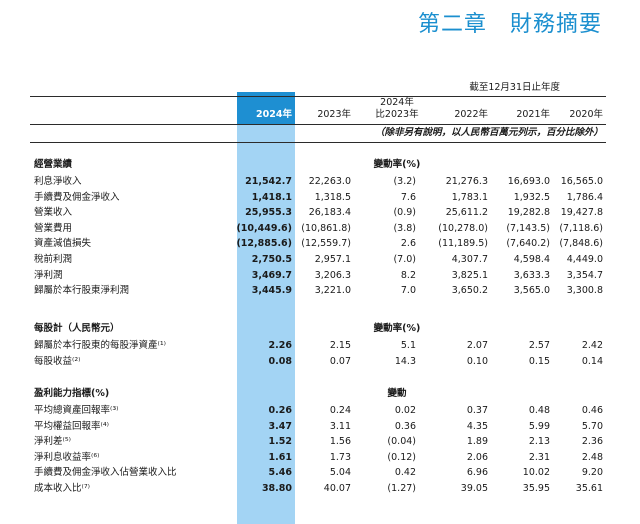 The image size is (640, 524). Describe the element at coordinates (581, 244) in the screenshot. I see `cell-5: (7,848.6)` at that location.